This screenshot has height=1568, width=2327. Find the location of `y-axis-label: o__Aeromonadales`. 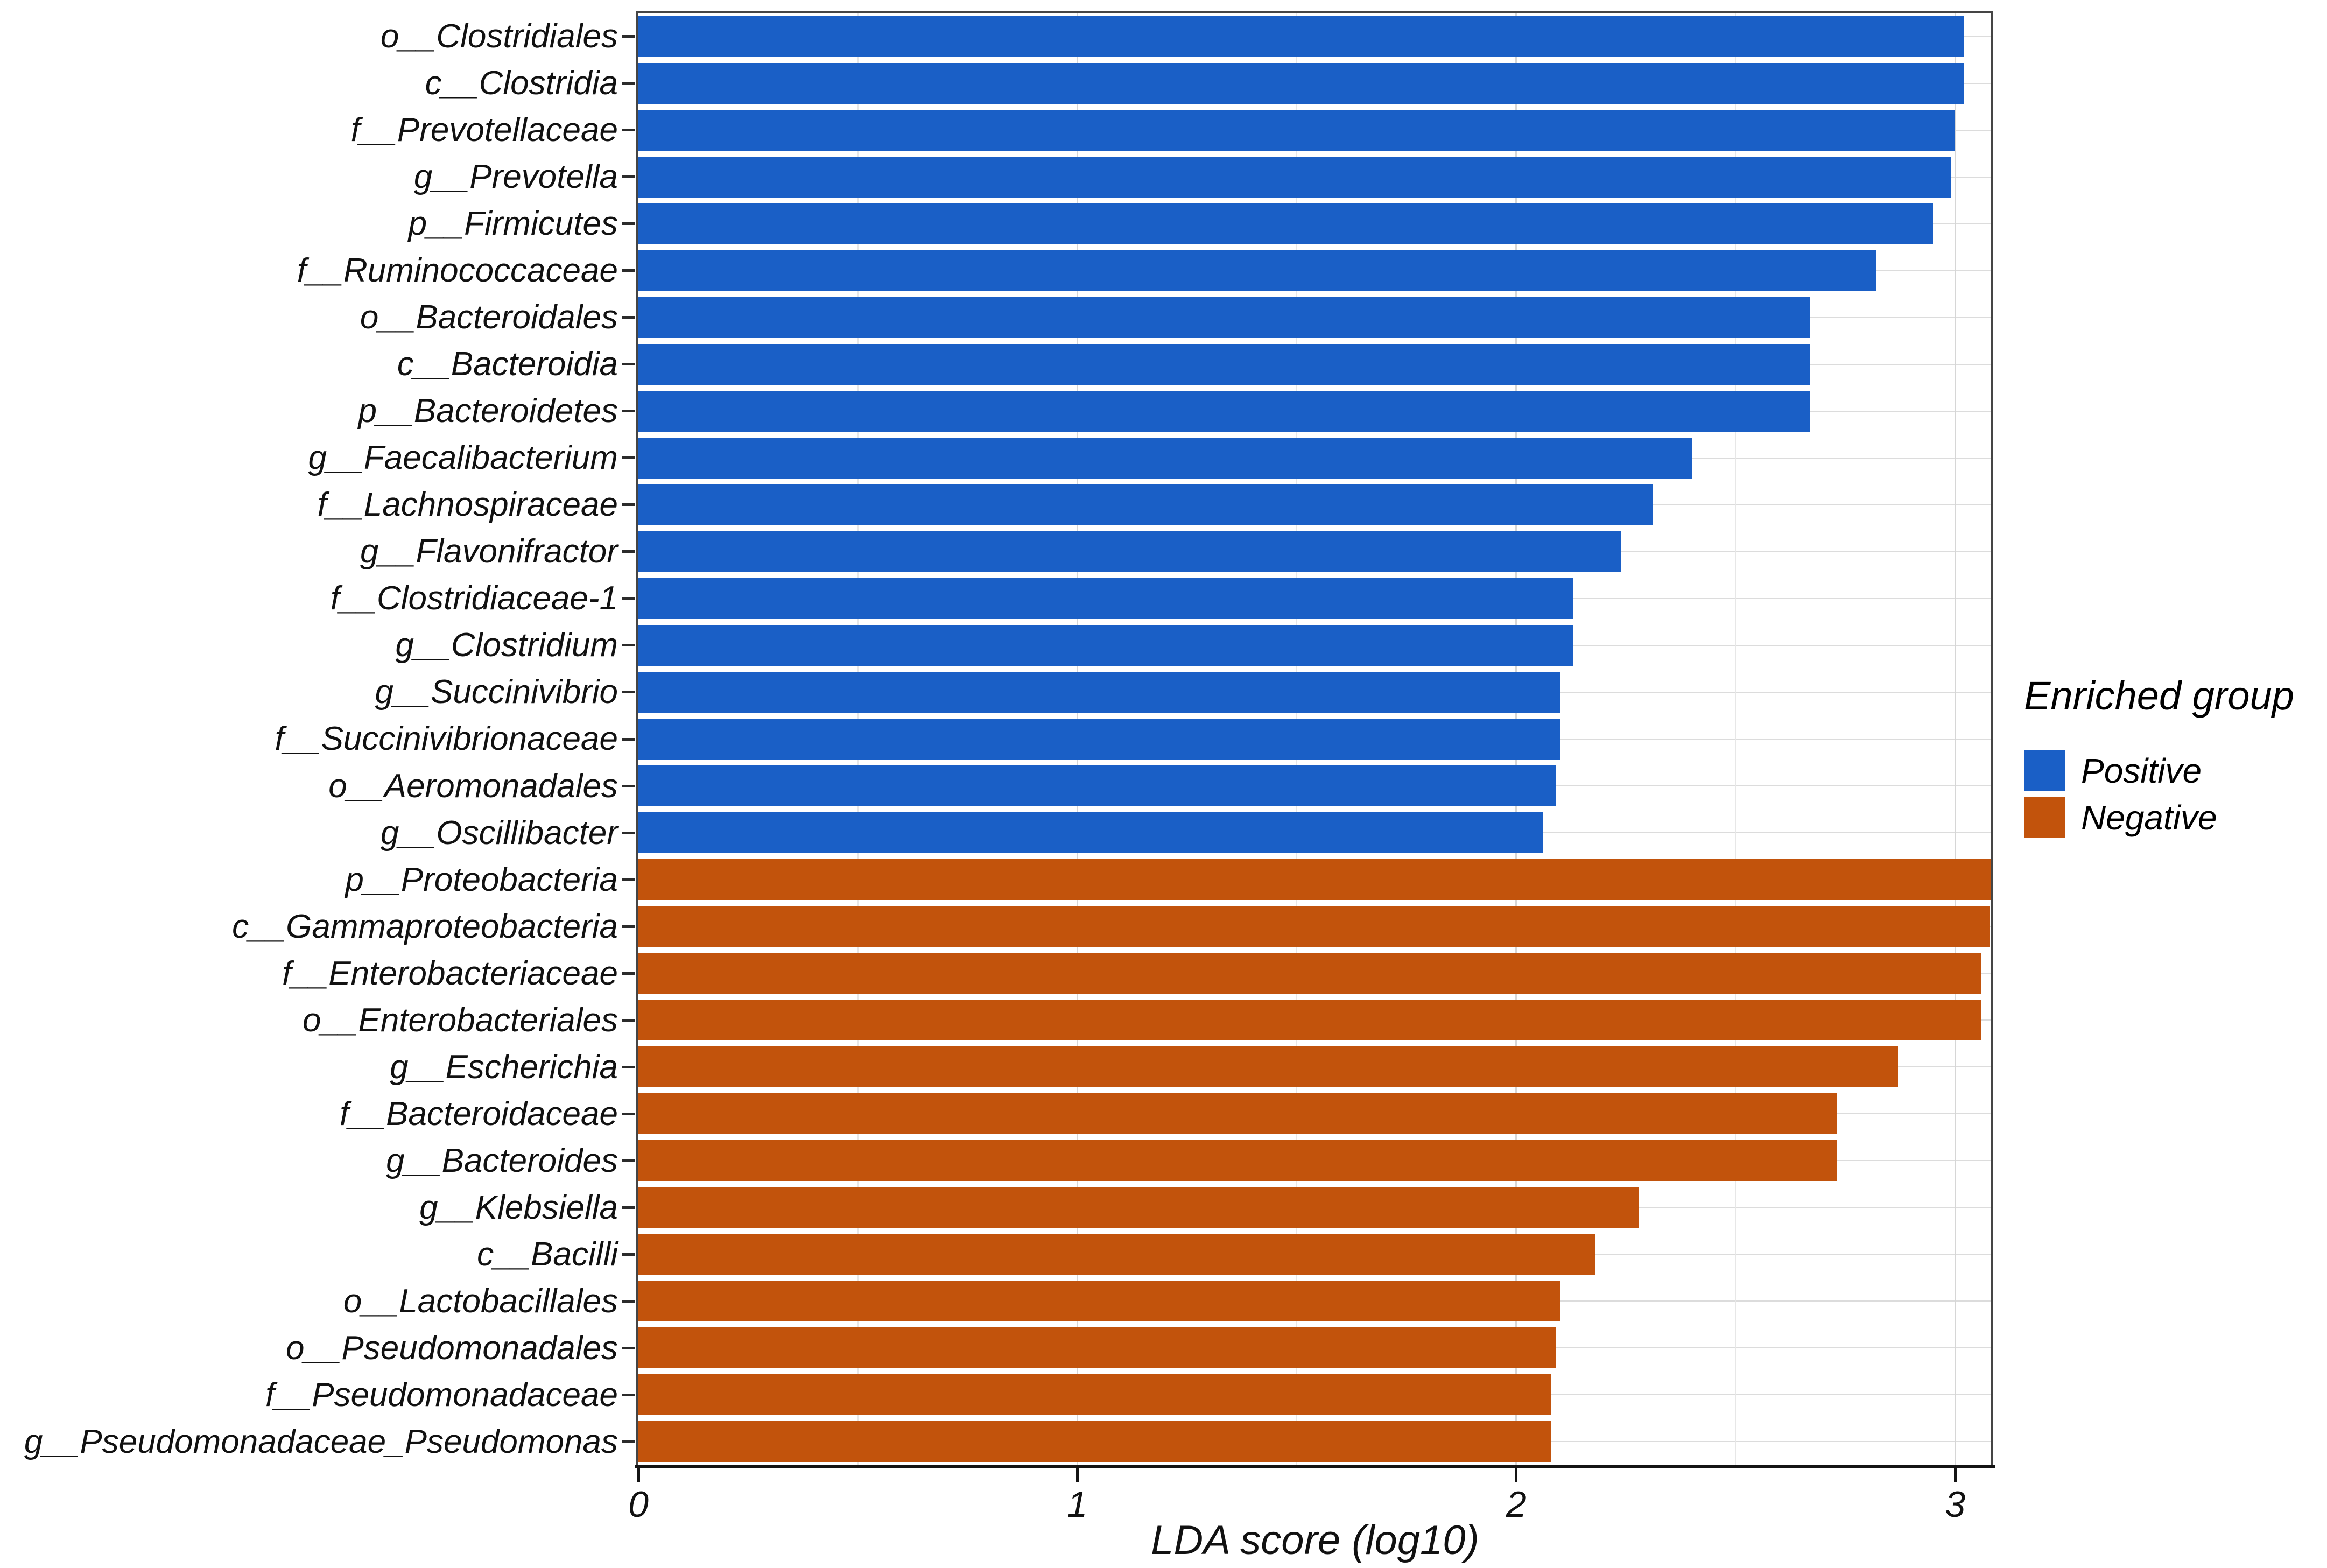

y-axis-label: o__Aeromonadales is located at coordinates (473, 786).